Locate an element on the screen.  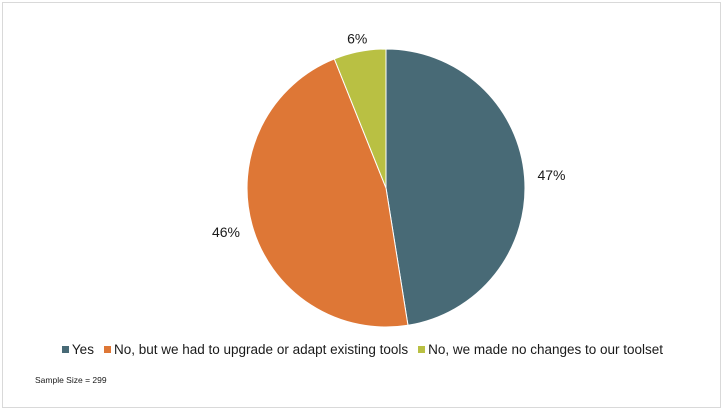
legend-label-no-changes: No, we made no changes to our toolset is located at coordinates (546, 349).